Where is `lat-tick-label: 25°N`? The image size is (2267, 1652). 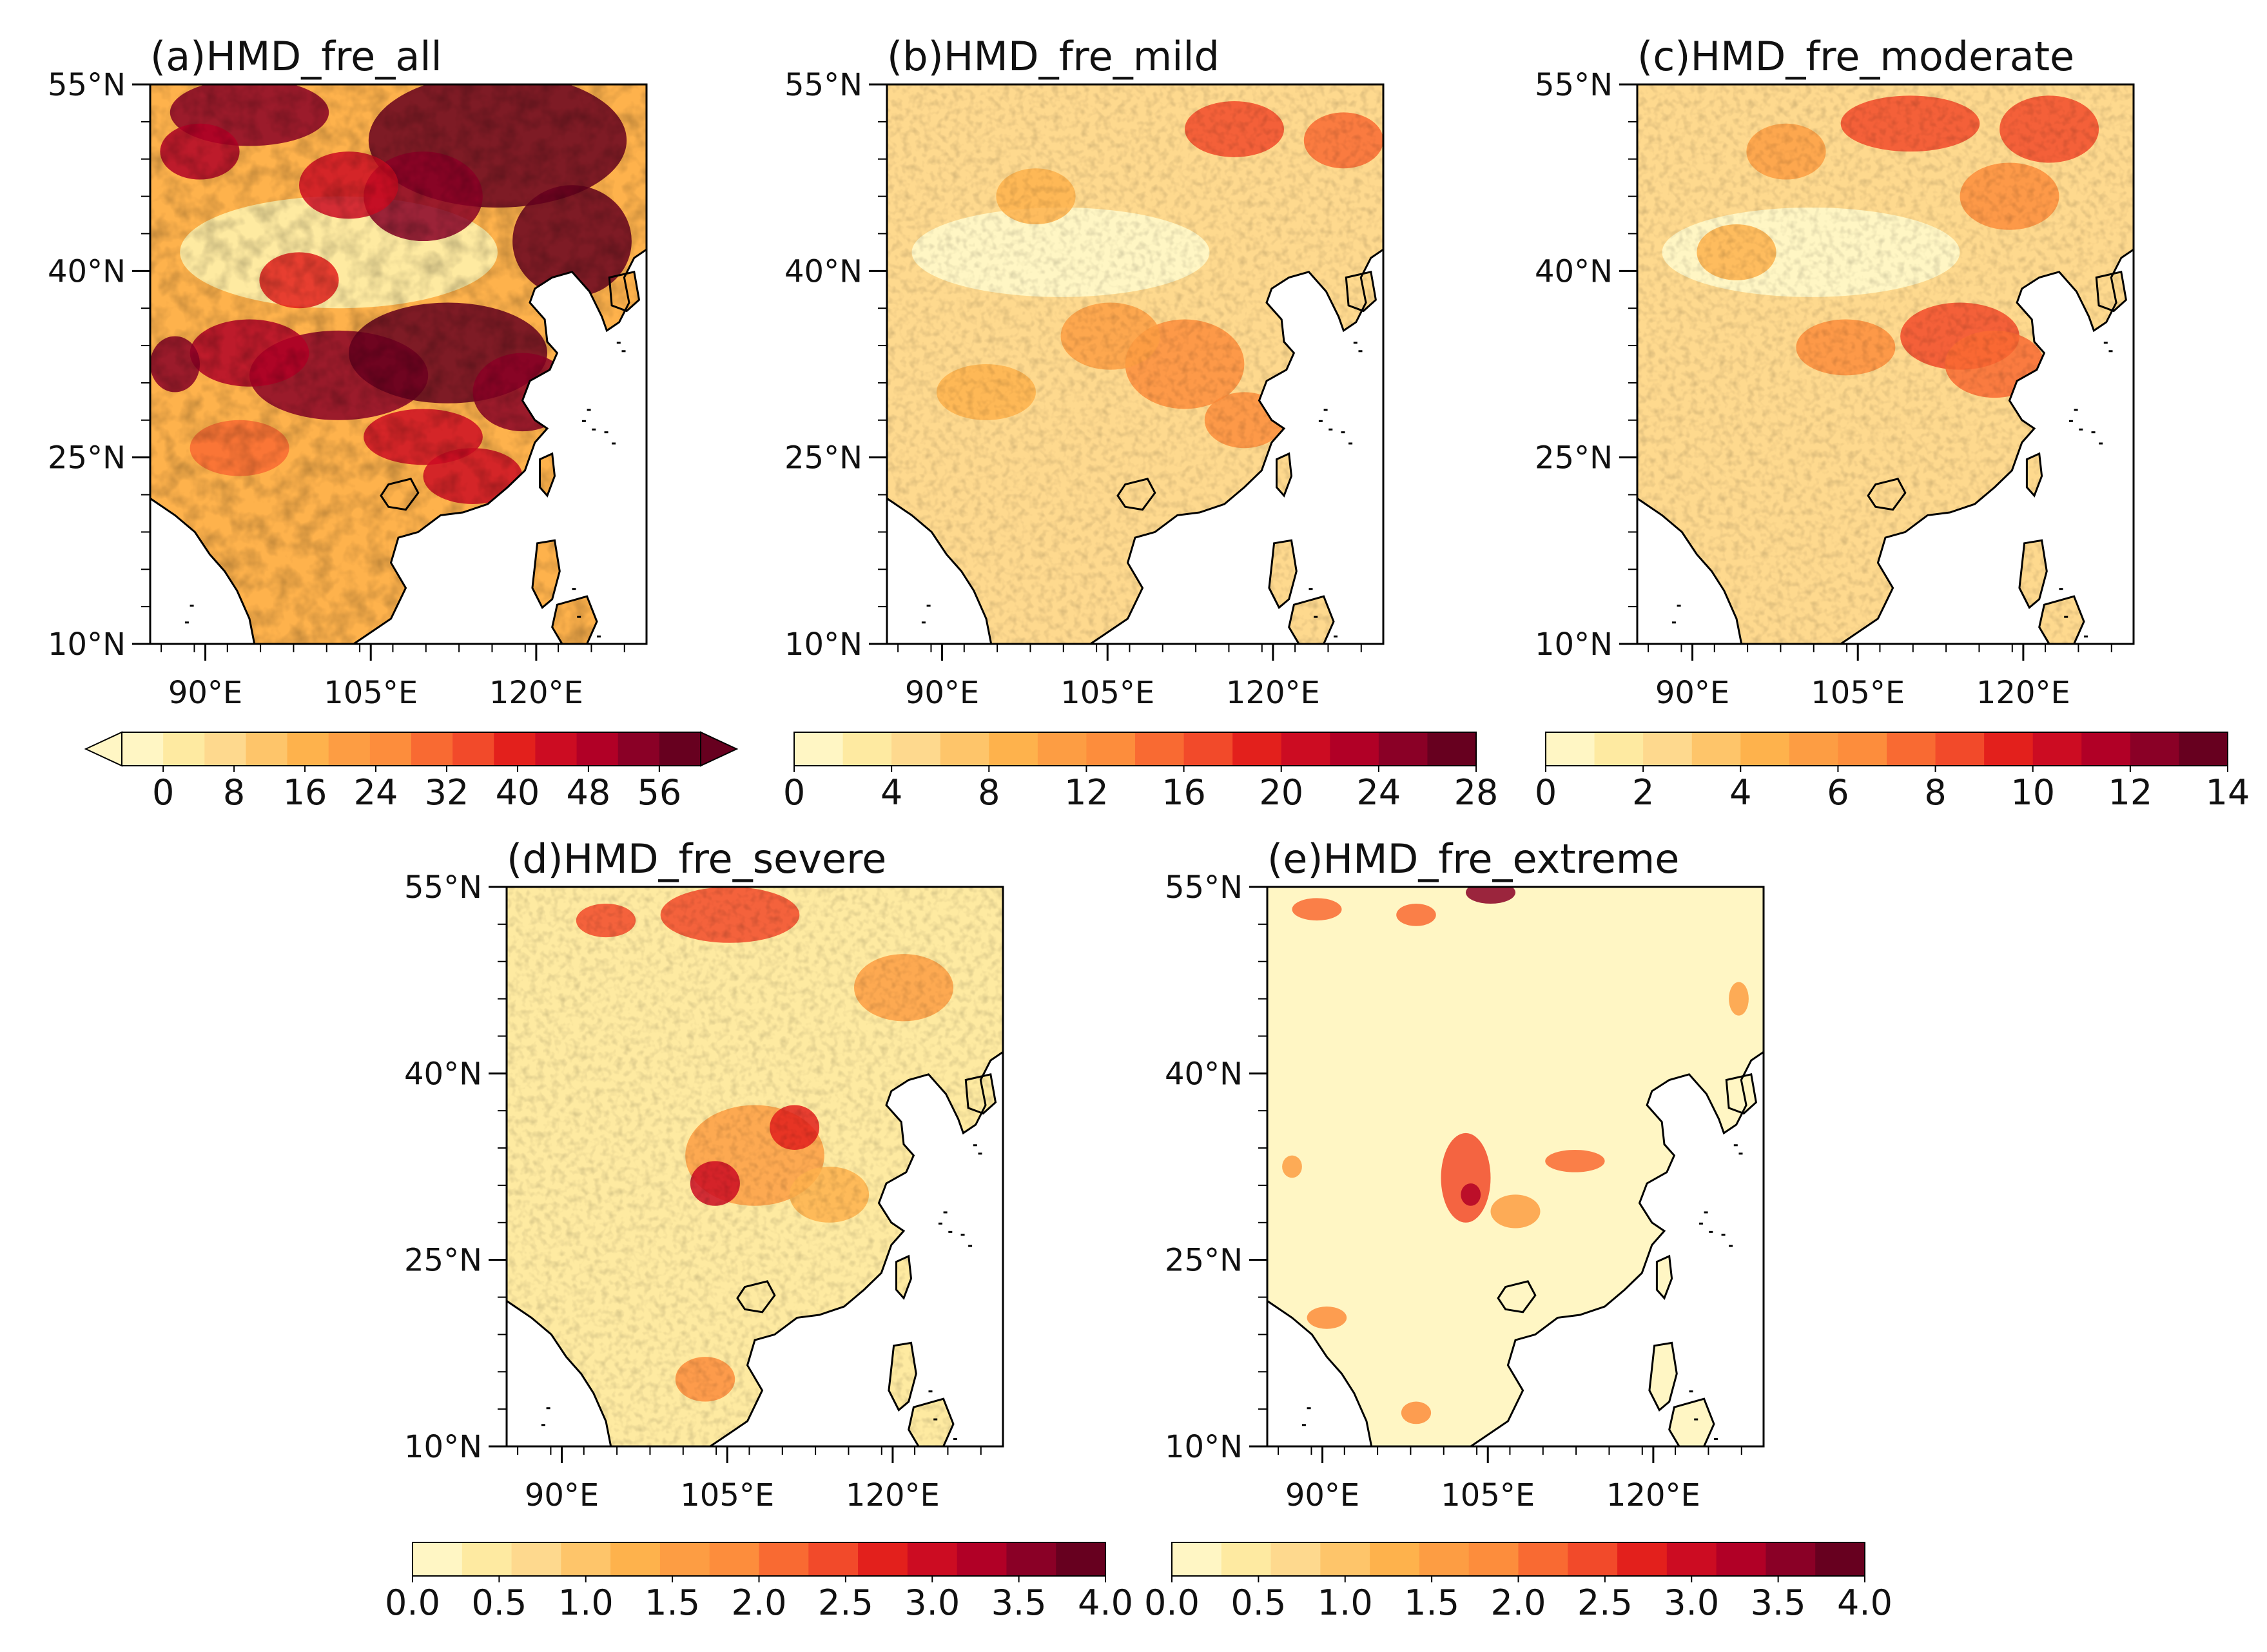
lat-tick-label: 25°N is located at coordinates (1204, 1261).